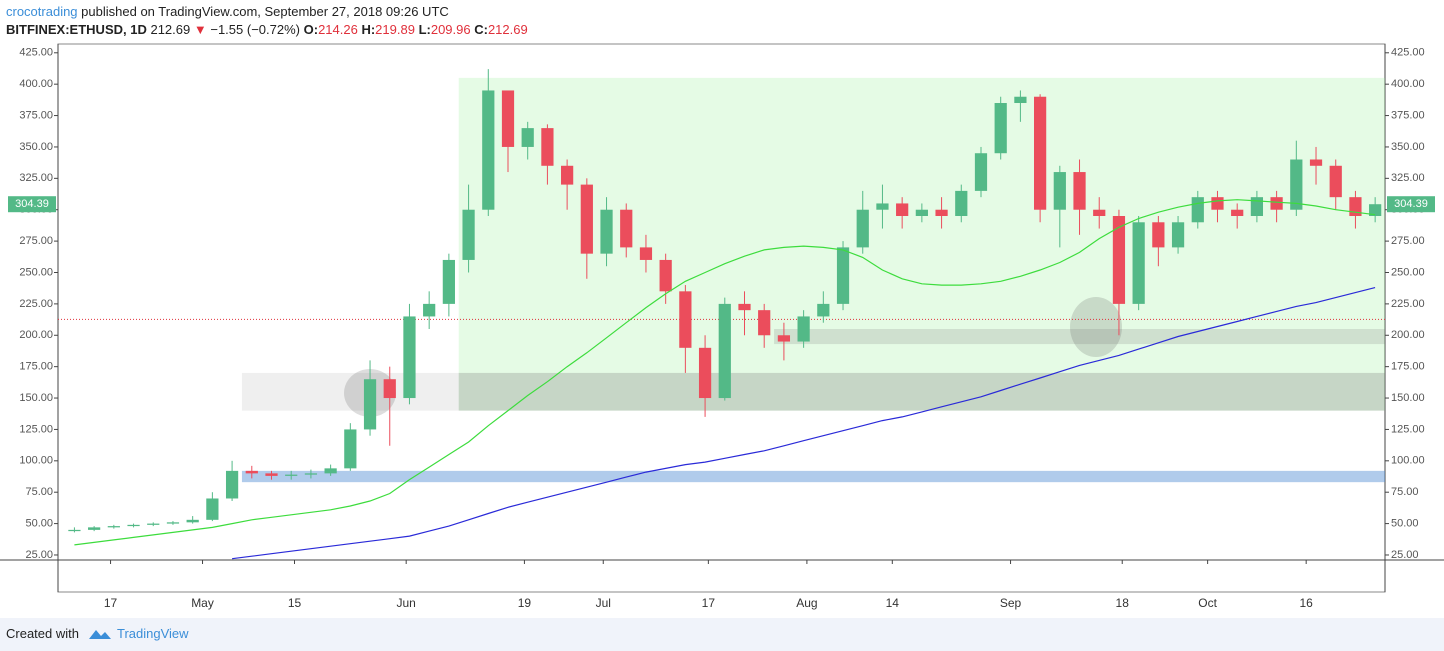  I want to click on author: crocotrading, so click(42, 11).